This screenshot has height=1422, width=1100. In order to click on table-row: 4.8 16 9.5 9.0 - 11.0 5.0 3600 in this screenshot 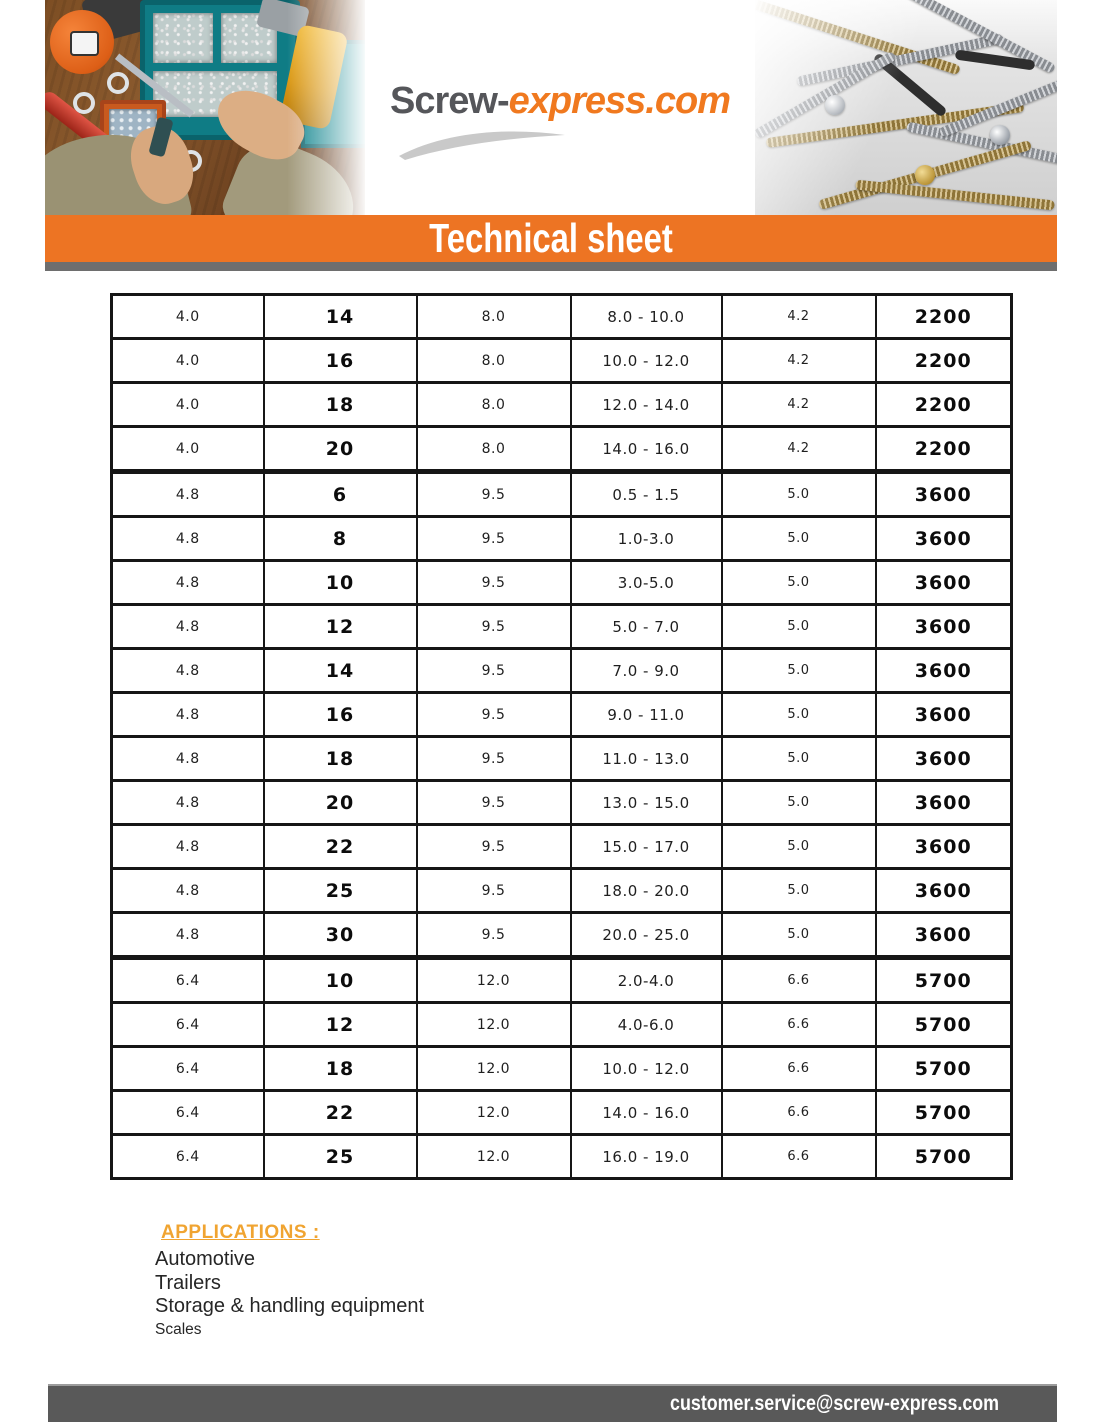, I will do `click(561, 714)`.